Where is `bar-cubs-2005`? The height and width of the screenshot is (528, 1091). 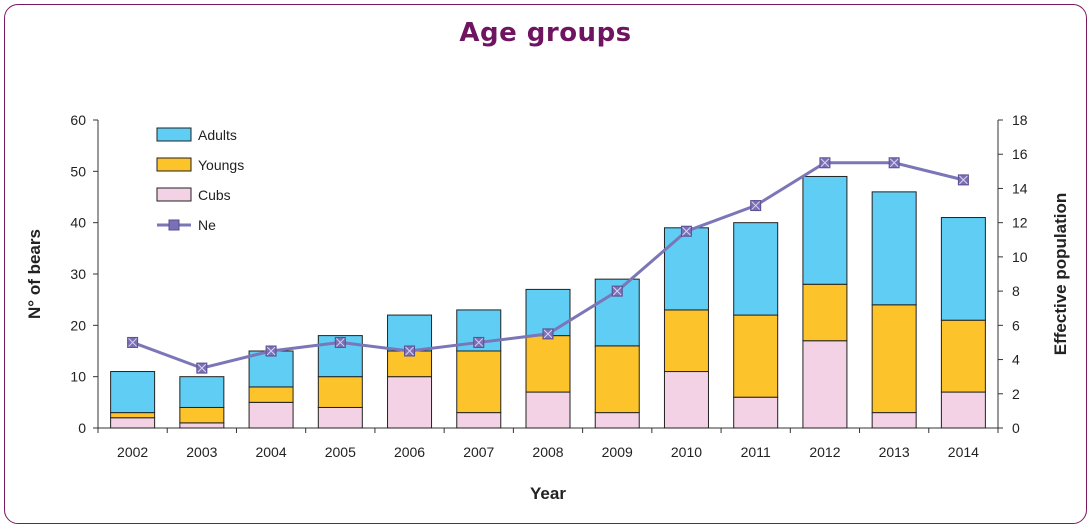
bar-cubs-2005 is located at coordinates (340, 417).